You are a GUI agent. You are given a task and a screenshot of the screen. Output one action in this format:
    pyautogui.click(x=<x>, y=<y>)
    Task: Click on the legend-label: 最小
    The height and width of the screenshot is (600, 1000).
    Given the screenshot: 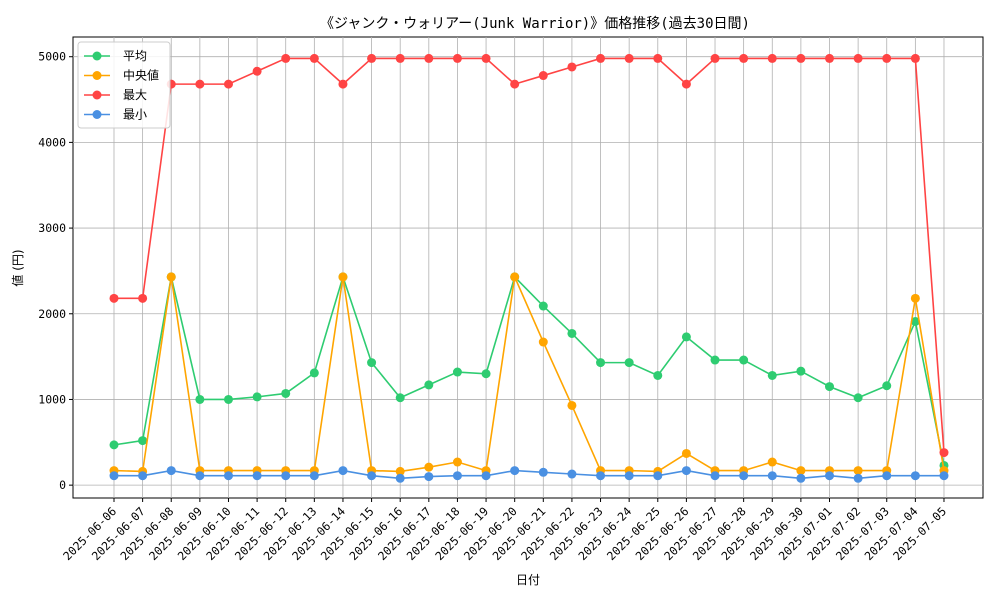 What is the action you would take?
    pyautogui.click(x=135, y=115)
    